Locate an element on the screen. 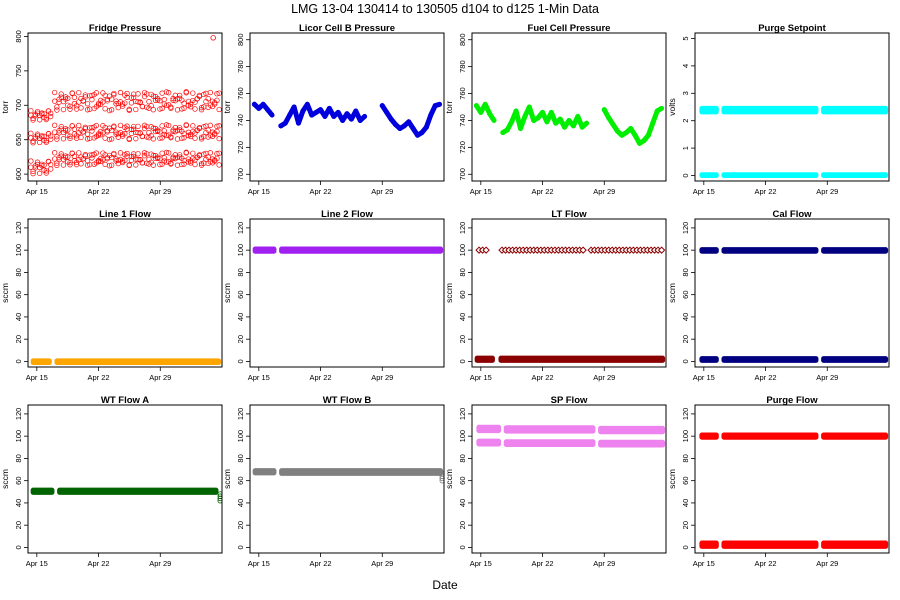 This screenshot has height=600, width=900. y-tick-label: 780 is located at coordinates (240, 66).